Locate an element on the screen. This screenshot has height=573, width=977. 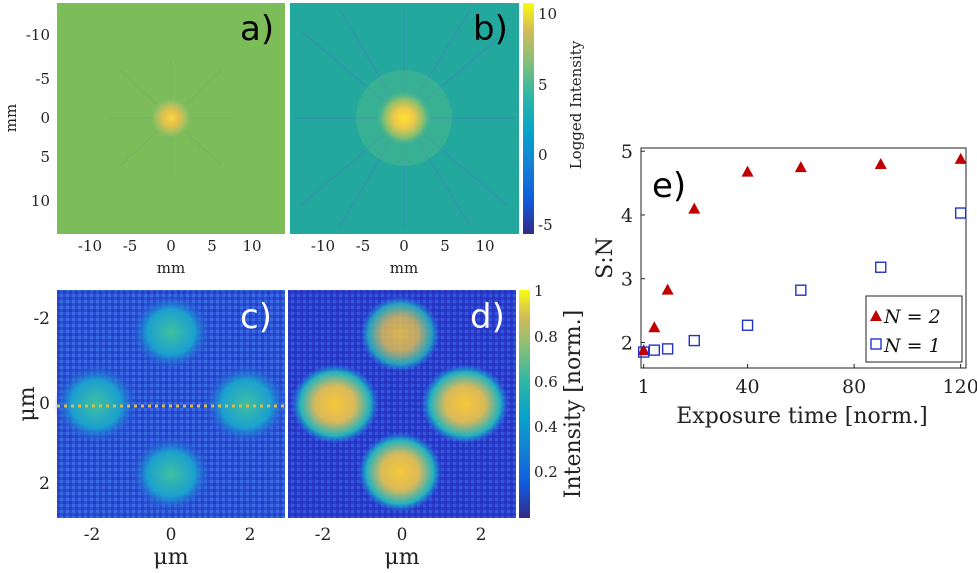
cd-colorbar-tick: 0.8 is located at coordinates (546, 337).